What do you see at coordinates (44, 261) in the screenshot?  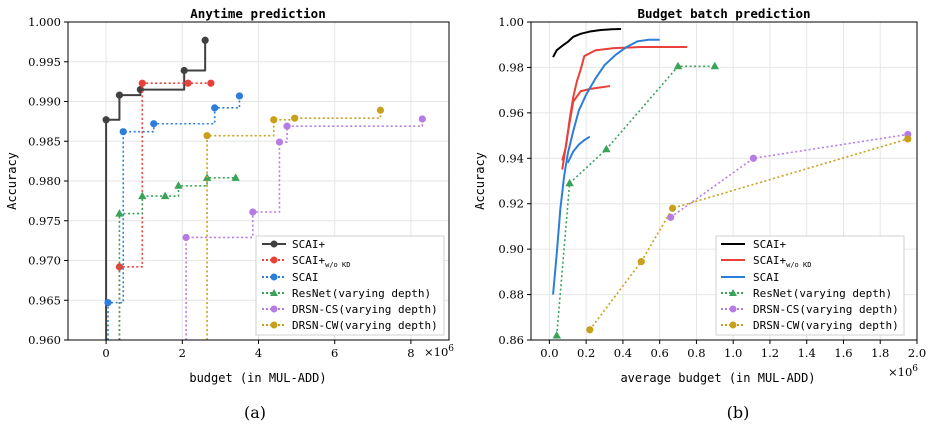 I see `y-tick-label: 0.970` at bounding box center [44, 261].